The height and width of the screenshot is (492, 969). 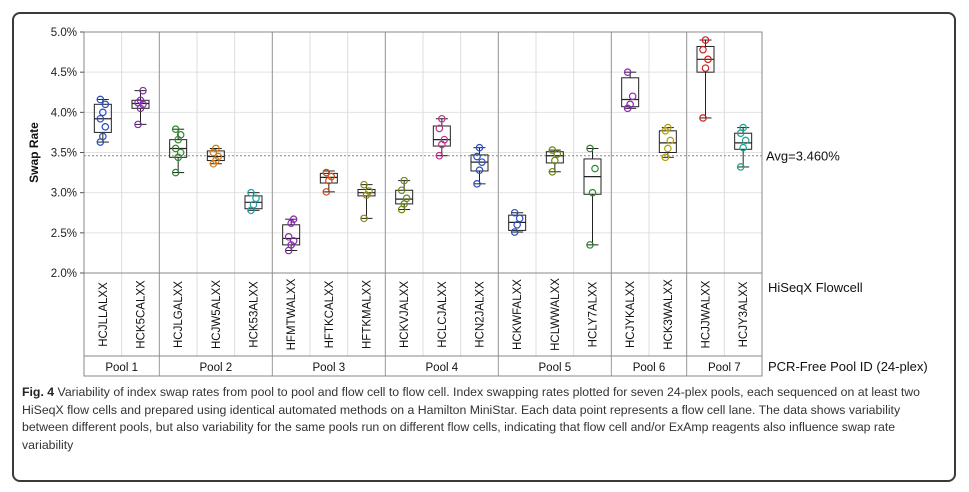 I want to click on boxplot-HCJY3ALXX, so click(x=743, y=147).